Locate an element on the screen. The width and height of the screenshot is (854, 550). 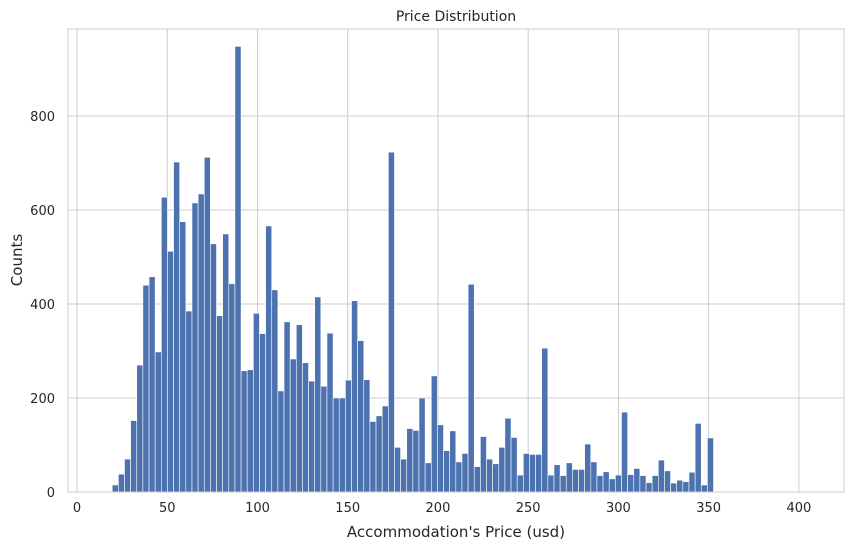
y-tick-label: 800 is located at coordinates (42, 117).